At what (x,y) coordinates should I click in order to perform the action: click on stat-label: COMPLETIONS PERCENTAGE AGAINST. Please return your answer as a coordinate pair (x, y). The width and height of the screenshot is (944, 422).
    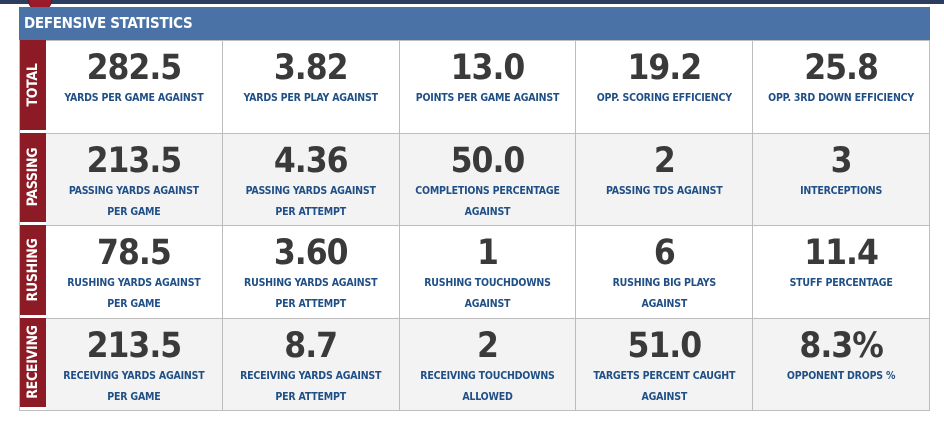
    Looking at the image, I should click on (487, 201).